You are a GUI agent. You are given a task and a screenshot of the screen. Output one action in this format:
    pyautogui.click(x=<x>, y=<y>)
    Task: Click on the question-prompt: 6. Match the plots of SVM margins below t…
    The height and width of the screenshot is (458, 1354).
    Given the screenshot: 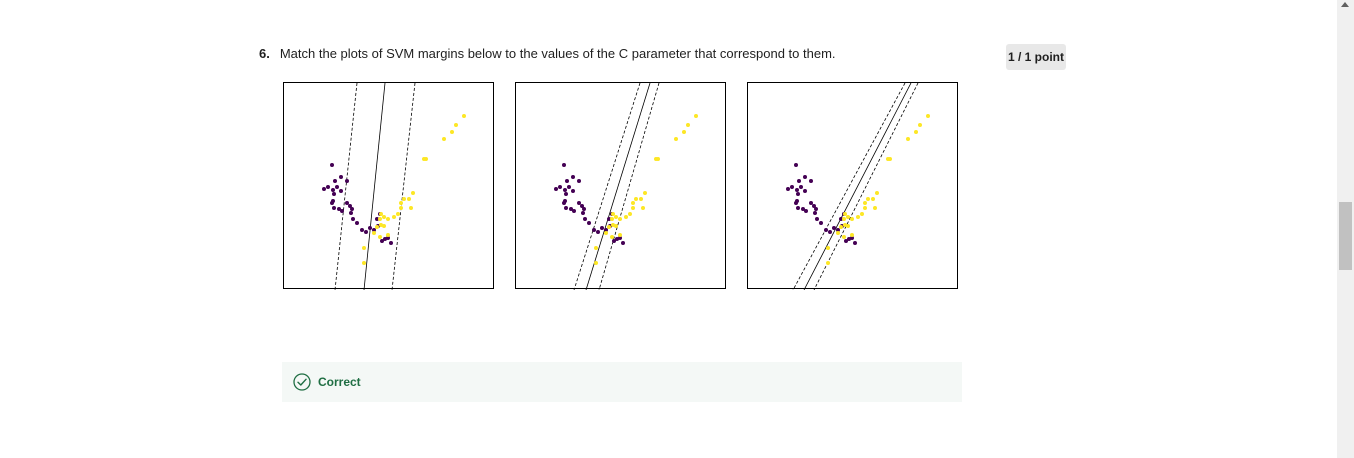 What is the action you would take?
    pyautogui.click(x=547, y=54)
    